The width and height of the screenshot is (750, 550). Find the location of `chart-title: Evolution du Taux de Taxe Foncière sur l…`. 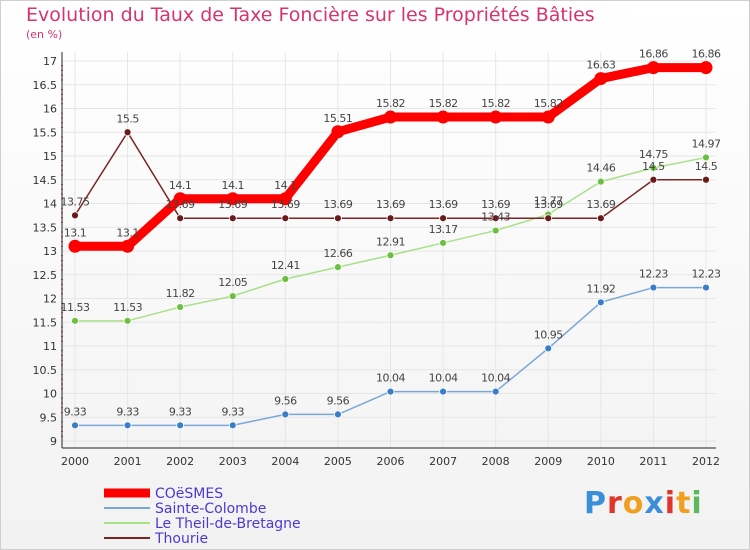

chart-title: Evolution du Taux de Taxe Foncière sur l… is located at coordinates (310, 15).